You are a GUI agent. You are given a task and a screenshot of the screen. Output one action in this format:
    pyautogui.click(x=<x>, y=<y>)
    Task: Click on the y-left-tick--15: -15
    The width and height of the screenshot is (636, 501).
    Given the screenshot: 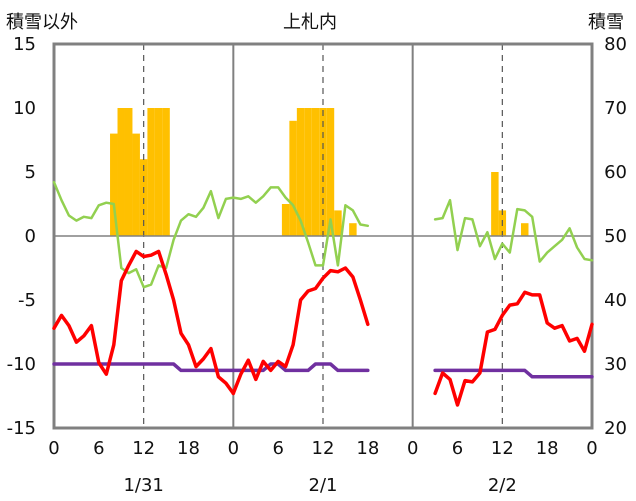 What is the action you would take?
    pyautogui.click(x=21, y=428)
    